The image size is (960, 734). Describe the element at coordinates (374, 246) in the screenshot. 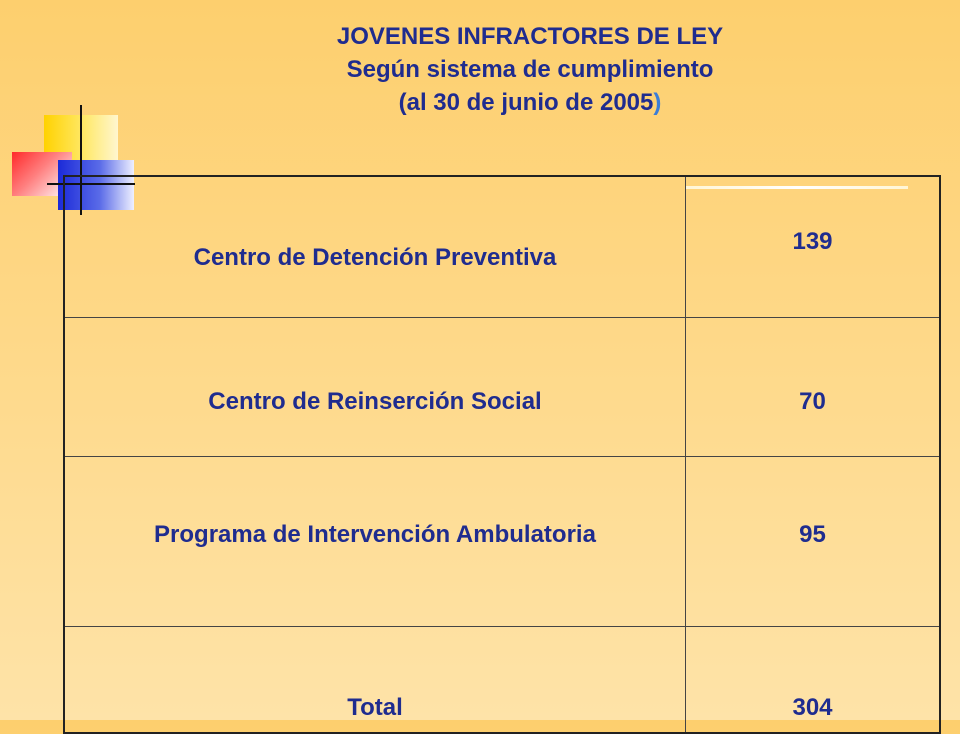

I see `row-label: Centro de Detención Preventiva` at that location.